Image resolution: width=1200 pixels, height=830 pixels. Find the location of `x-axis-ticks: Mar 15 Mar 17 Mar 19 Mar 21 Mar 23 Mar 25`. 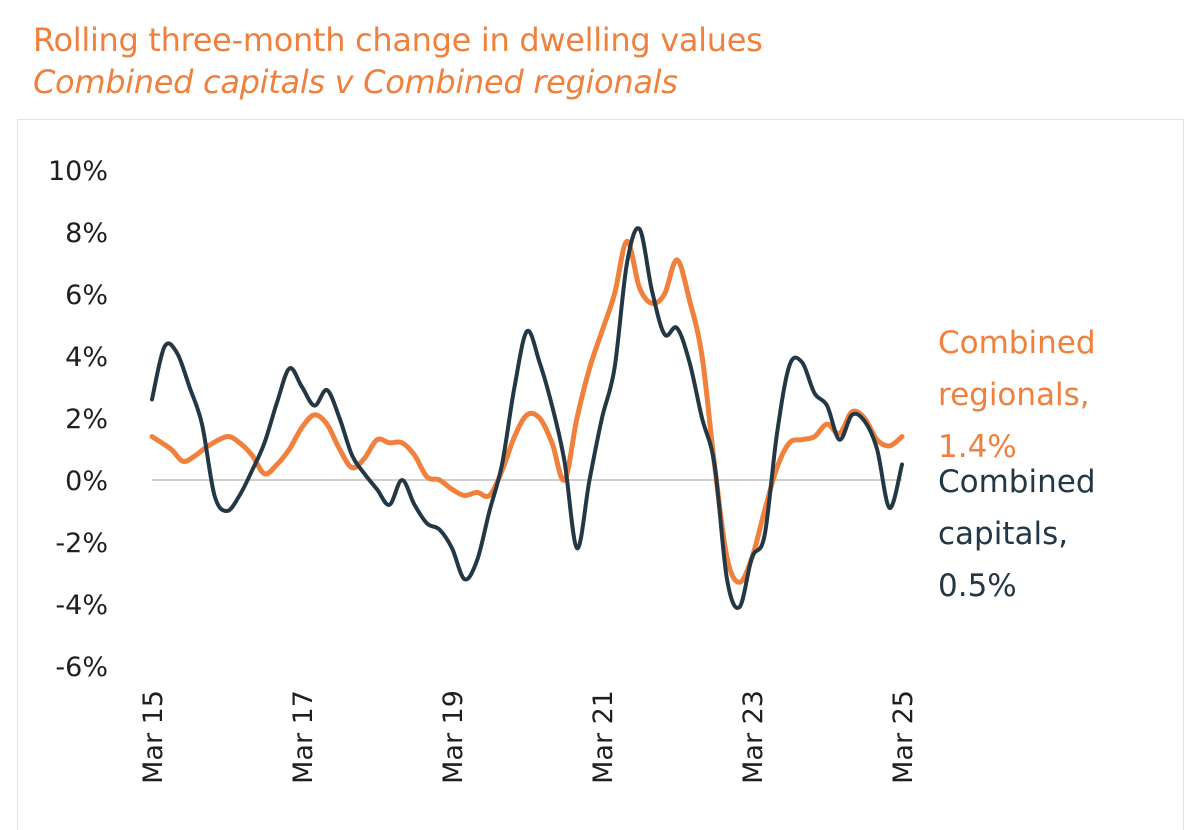

x-axis-ticks: Mar 15 Mar 17 Mar 19 Mar 21 Mar 23 Mar 25 is located at coordinates (528, 737).